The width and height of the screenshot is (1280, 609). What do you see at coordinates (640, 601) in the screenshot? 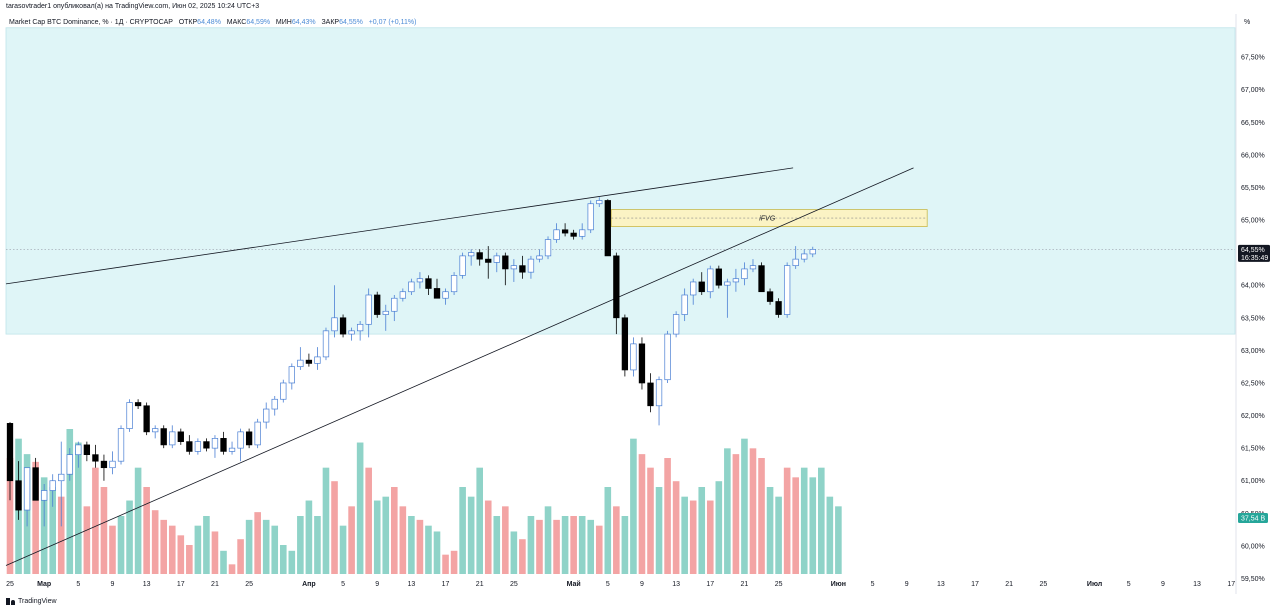
I see `footer-bar: TradingView` at bounding box center [640, 601].